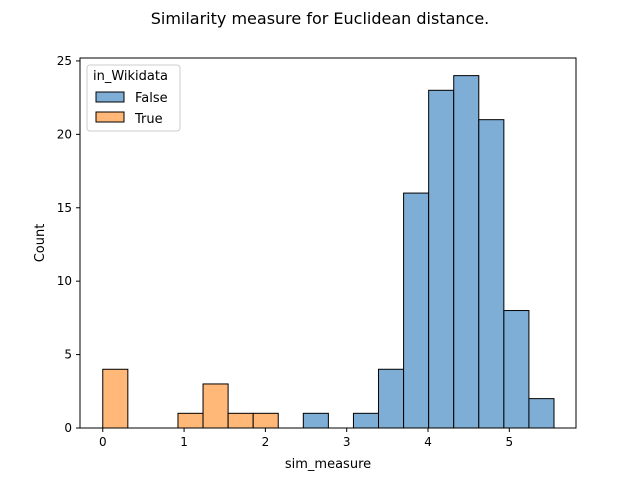  I want to click on y-tick-label: 15, so click(64, 208).